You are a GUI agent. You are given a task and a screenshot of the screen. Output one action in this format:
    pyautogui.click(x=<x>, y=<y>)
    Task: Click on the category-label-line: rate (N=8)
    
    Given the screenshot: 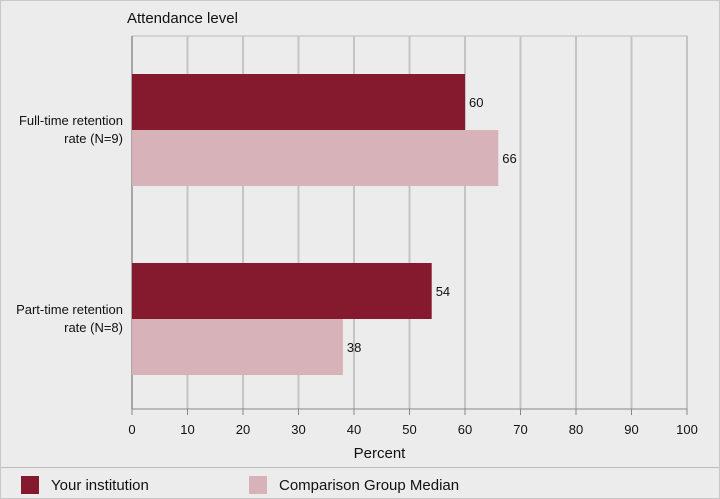 What is the action you would take?
    pyautogui.click(x=93, y=327)
    